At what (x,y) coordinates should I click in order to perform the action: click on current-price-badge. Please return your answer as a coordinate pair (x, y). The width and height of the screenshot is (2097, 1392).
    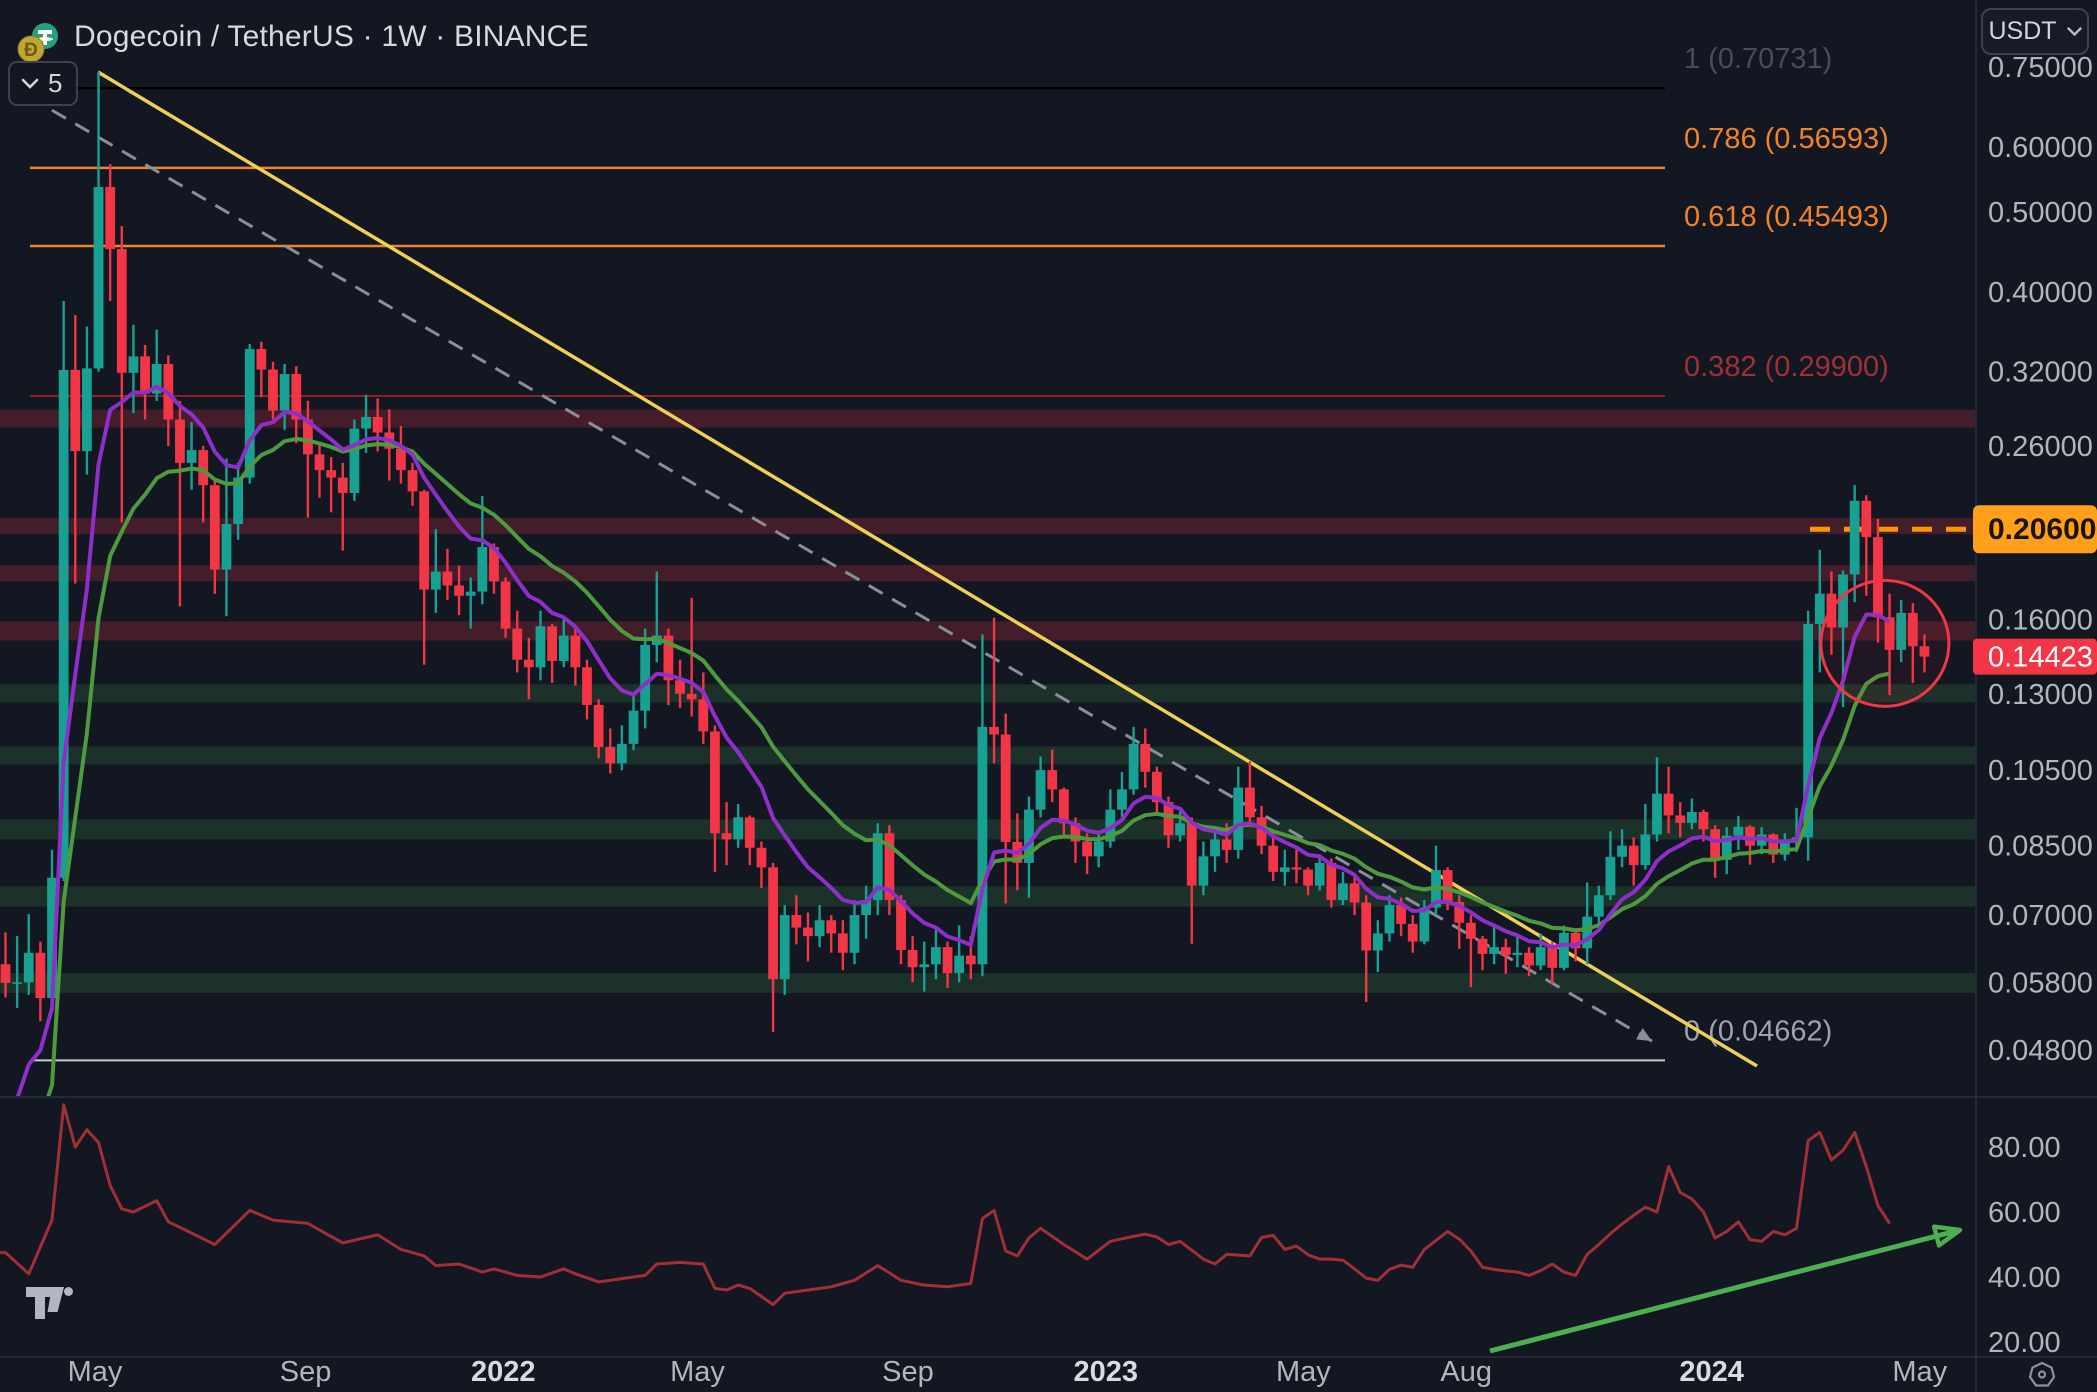
    Looking at the image, I should click on (2035, 656).